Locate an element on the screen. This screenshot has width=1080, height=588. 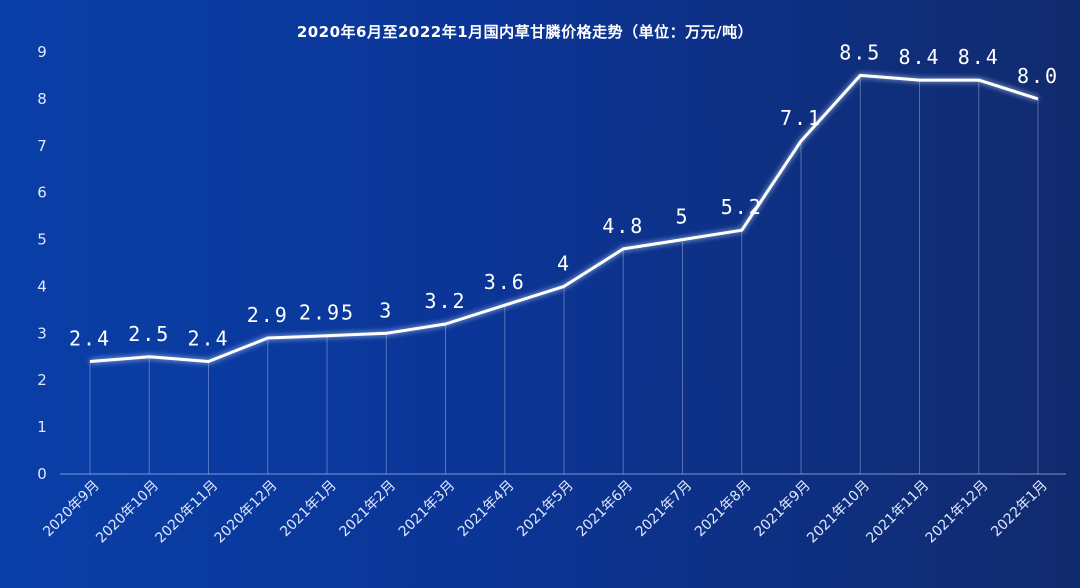
x-tick-label: 2021年2月 is located at coordinates (367, 509).